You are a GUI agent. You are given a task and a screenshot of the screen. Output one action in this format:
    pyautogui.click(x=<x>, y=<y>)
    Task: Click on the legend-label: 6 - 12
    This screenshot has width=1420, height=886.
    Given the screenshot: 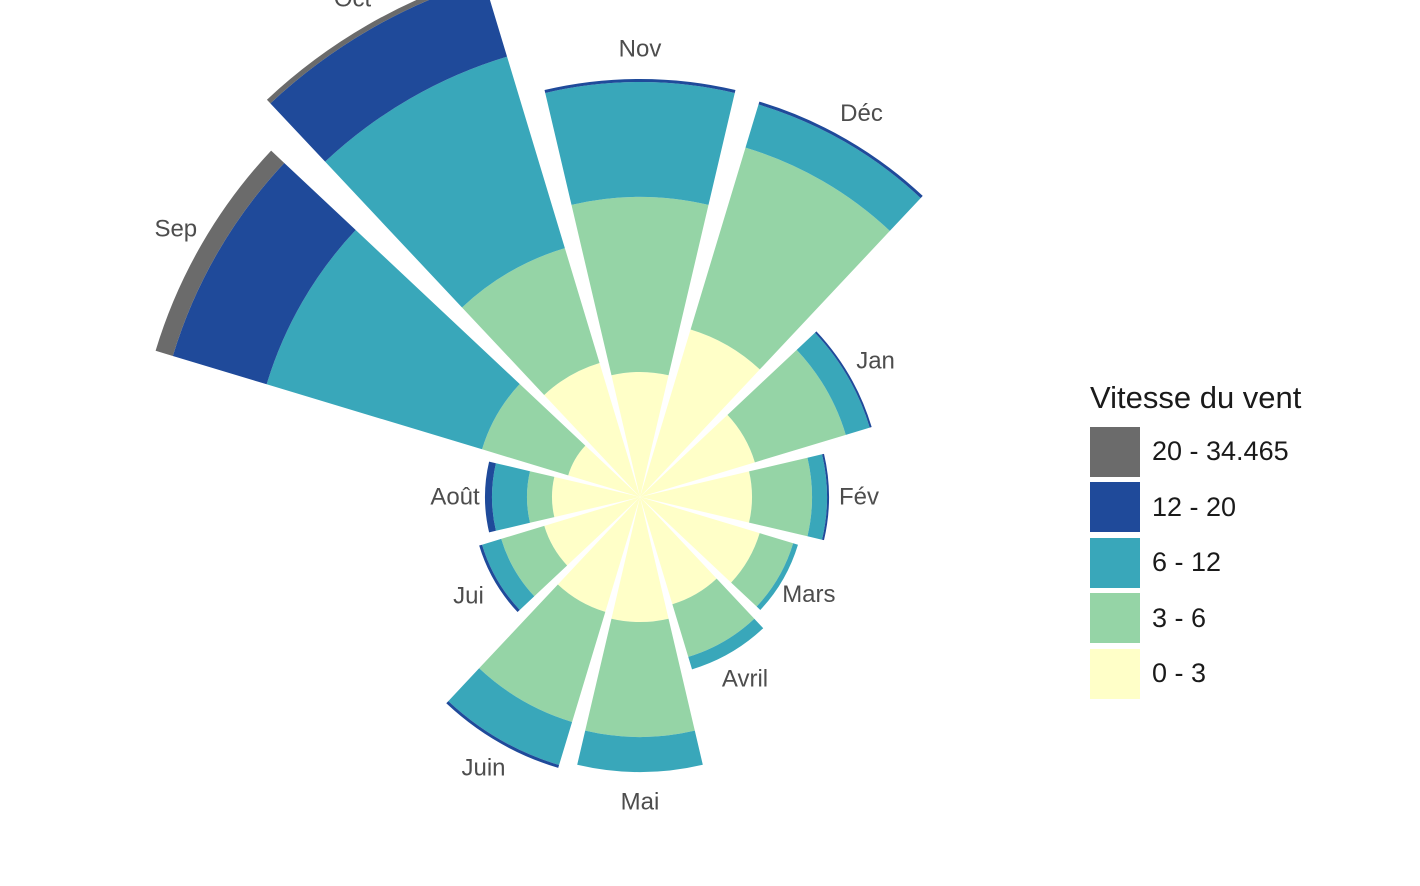 What is the action you would take?
    pyautogui.click(x=1187, y=562)
    